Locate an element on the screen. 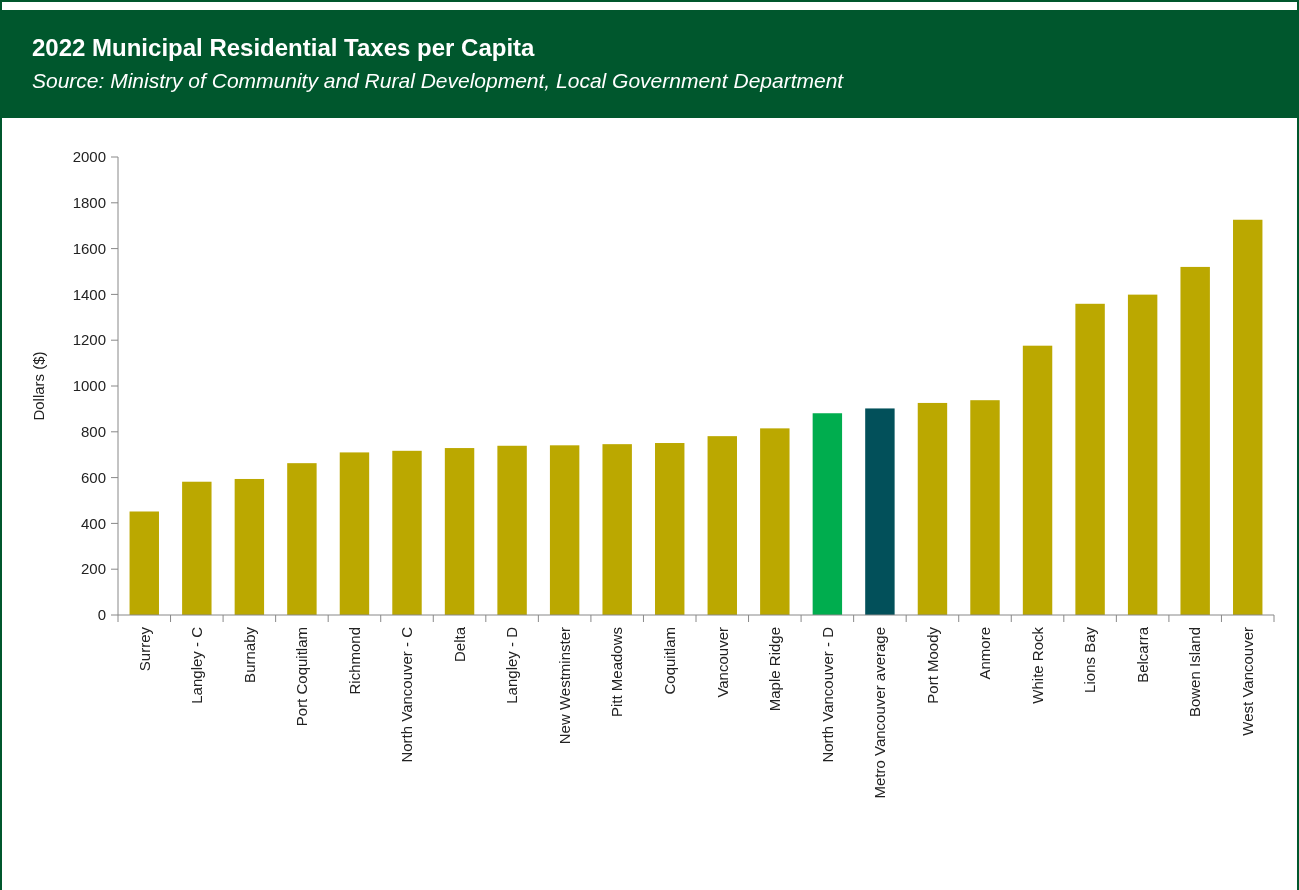  y-tick-label: 0 is located at coordinates (101, 615).